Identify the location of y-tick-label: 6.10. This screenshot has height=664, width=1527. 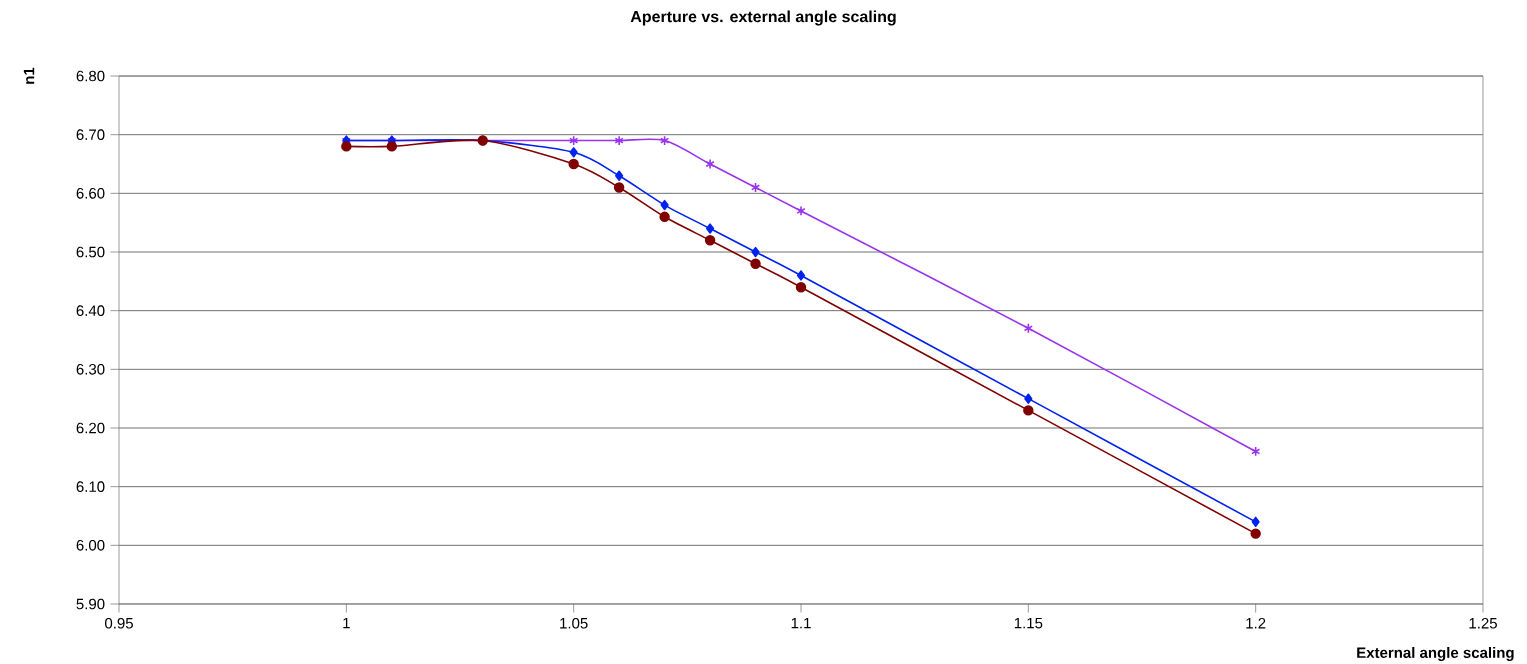
(90, 486).